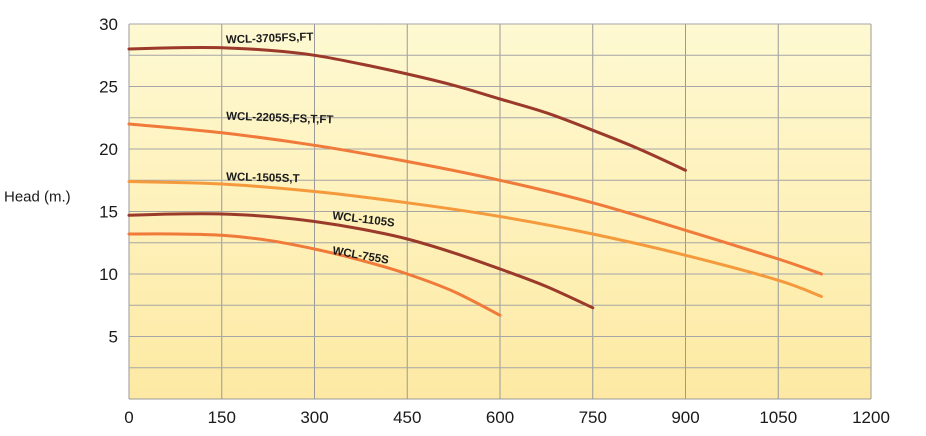 This screenshot has height=436, width=926. I want to click on x-tick-label: 0, so click(128, 417).